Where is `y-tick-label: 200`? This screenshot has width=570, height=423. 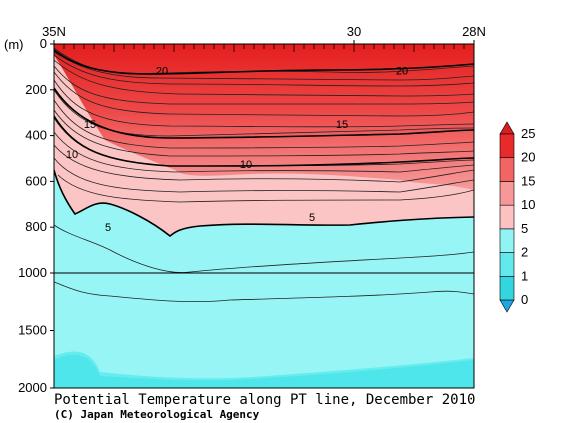 y-tick-label: 200 is located at coordinates (36, 89).